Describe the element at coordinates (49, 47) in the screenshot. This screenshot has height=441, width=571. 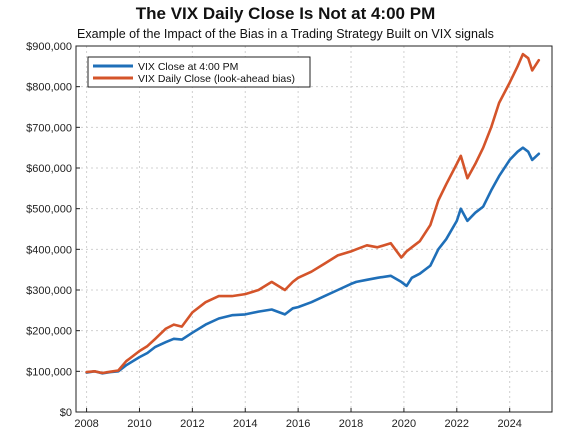
I see `y-tick-label-9: $900,000` at that location.